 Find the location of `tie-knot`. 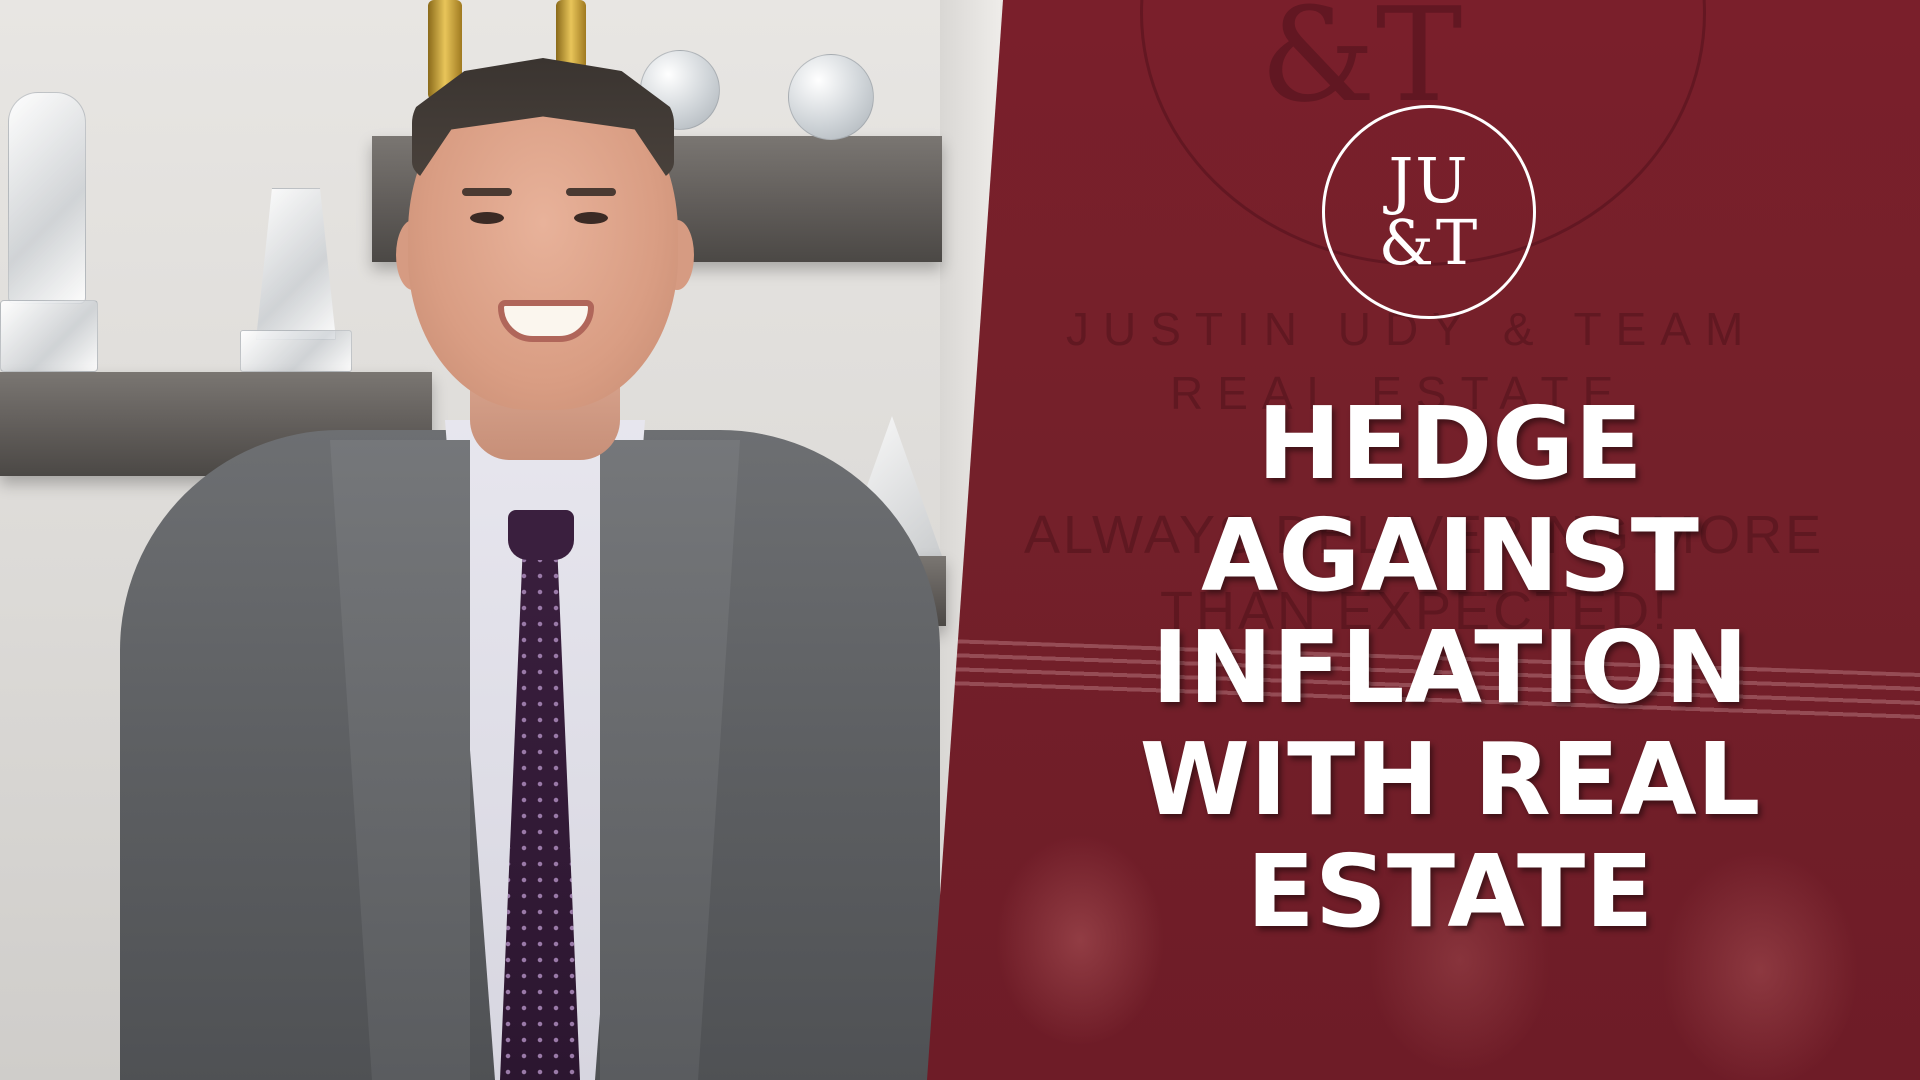

tie-knot is located at coordinates (541, 535).